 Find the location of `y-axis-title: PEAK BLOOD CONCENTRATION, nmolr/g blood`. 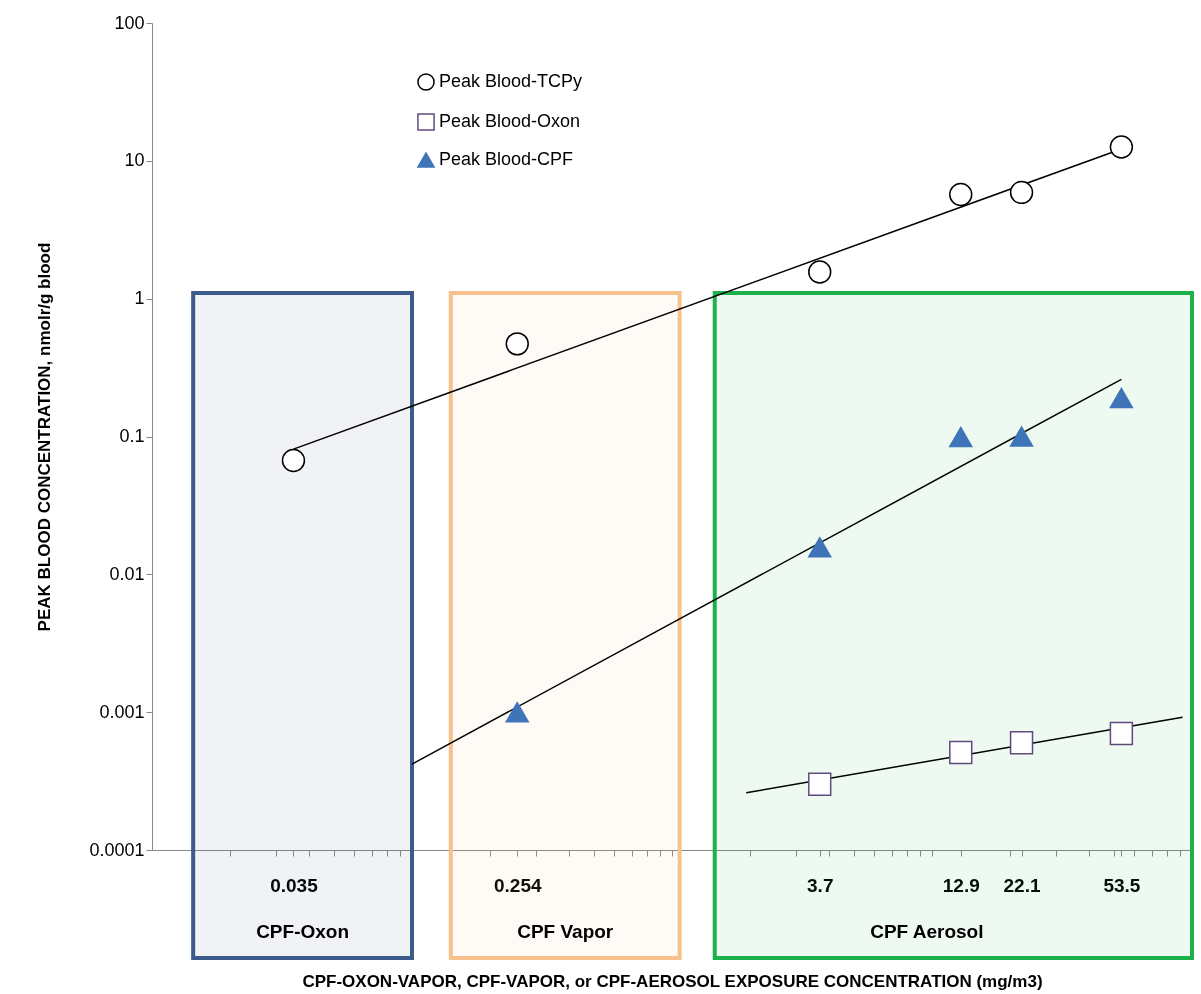

y-axis-title: PEAK BLOOD CONCENTRATION, nmolr/g blood is located at coordinates (45, 437).